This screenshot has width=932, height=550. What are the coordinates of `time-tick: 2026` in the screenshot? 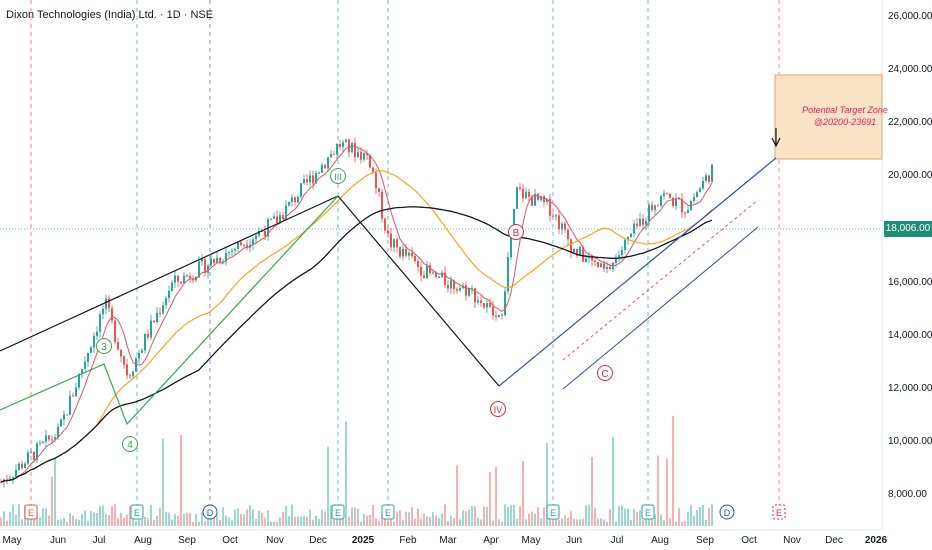 It's located at (876, 540).